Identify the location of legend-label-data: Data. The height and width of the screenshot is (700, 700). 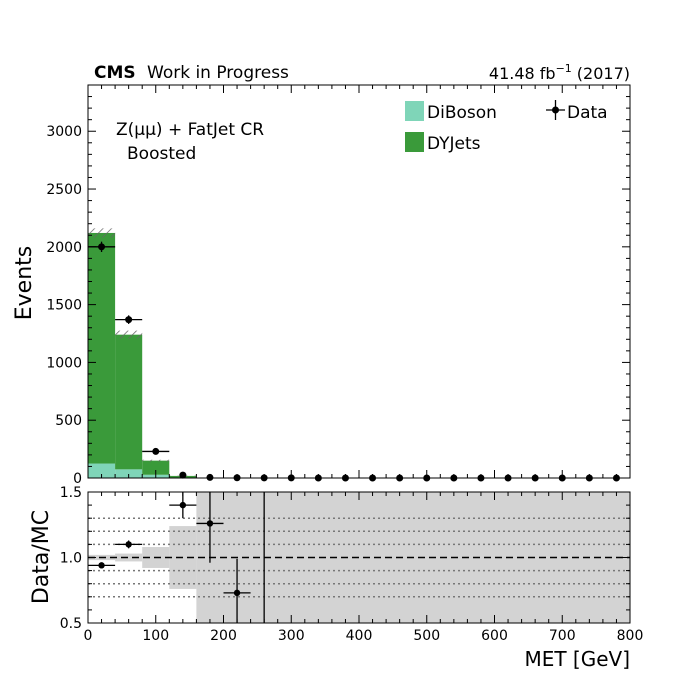
(587, 113).